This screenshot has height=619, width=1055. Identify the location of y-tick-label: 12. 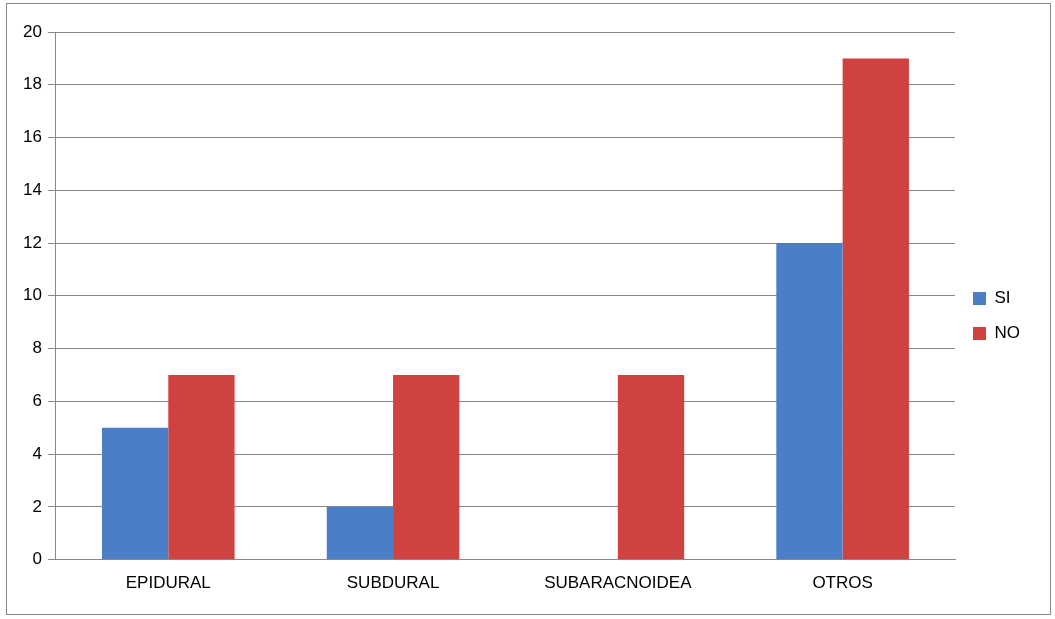
(32, 242).